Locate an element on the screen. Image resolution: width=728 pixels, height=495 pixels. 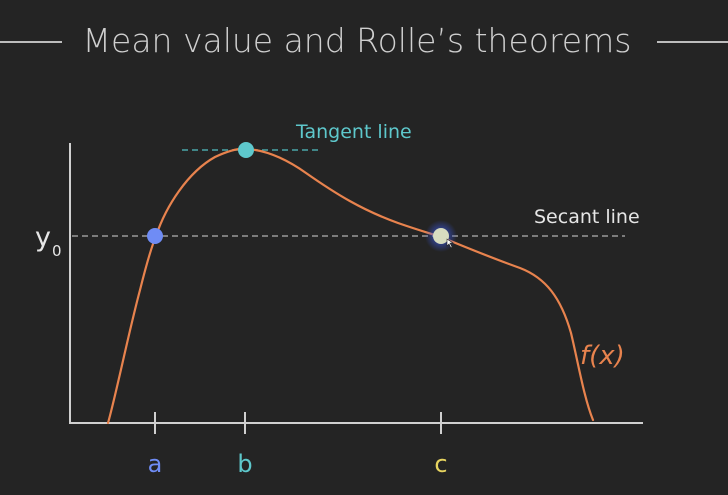
y-axis-label-subscript: 0 is located at coordinates (57, 251).